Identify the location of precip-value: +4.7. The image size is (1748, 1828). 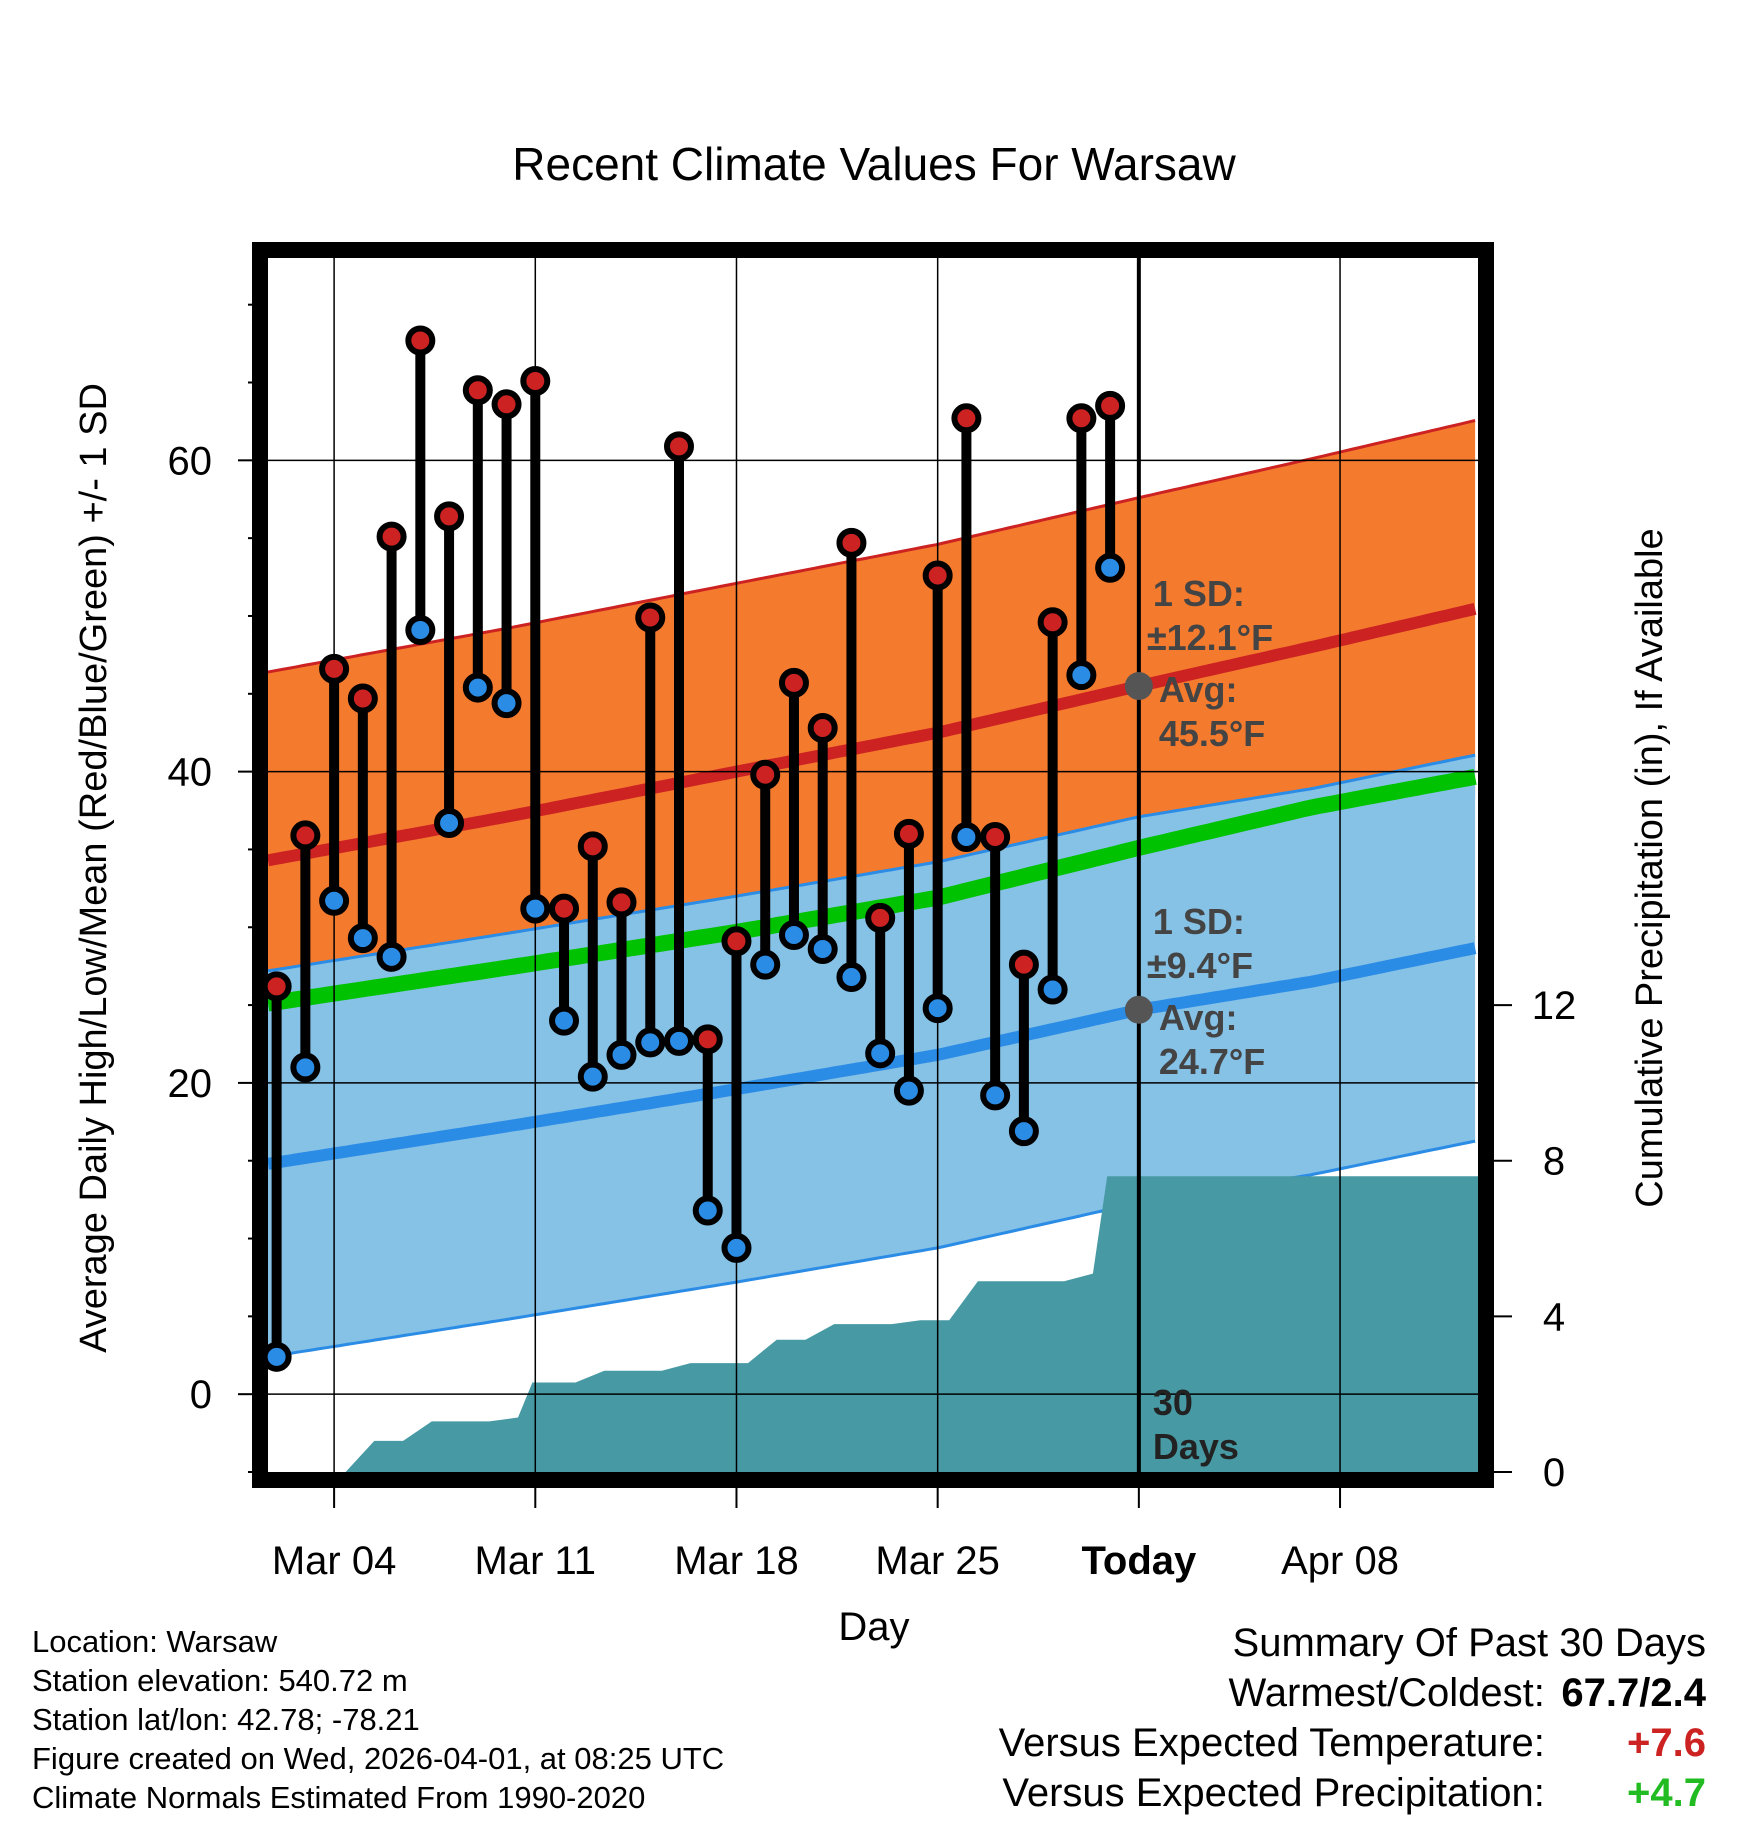
(1666, 1793).